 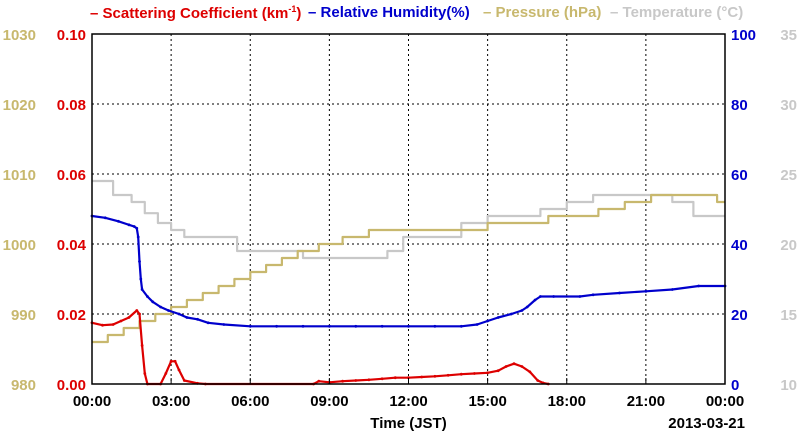 What do you see at coordinates (196, 13) in the screenshot?
I see `legend-scatter: – Scattering Coefficient (km-1)` at bounding box center [196, 13].